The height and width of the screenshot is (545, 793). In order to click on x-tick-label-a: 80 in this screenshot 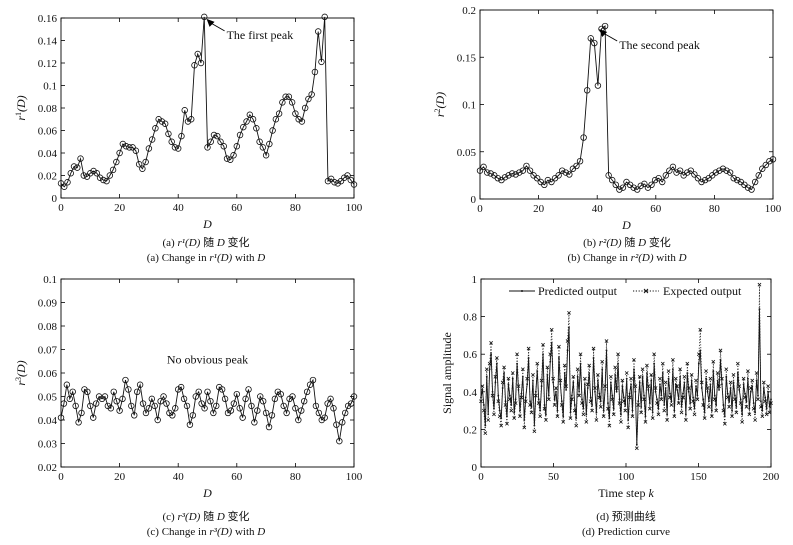, I will do `click(296, 208)`.